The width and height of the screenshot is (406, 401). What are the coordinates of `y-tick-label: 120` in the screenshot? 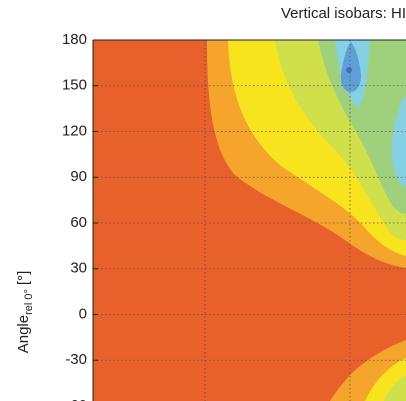 It's located at (74, 130).